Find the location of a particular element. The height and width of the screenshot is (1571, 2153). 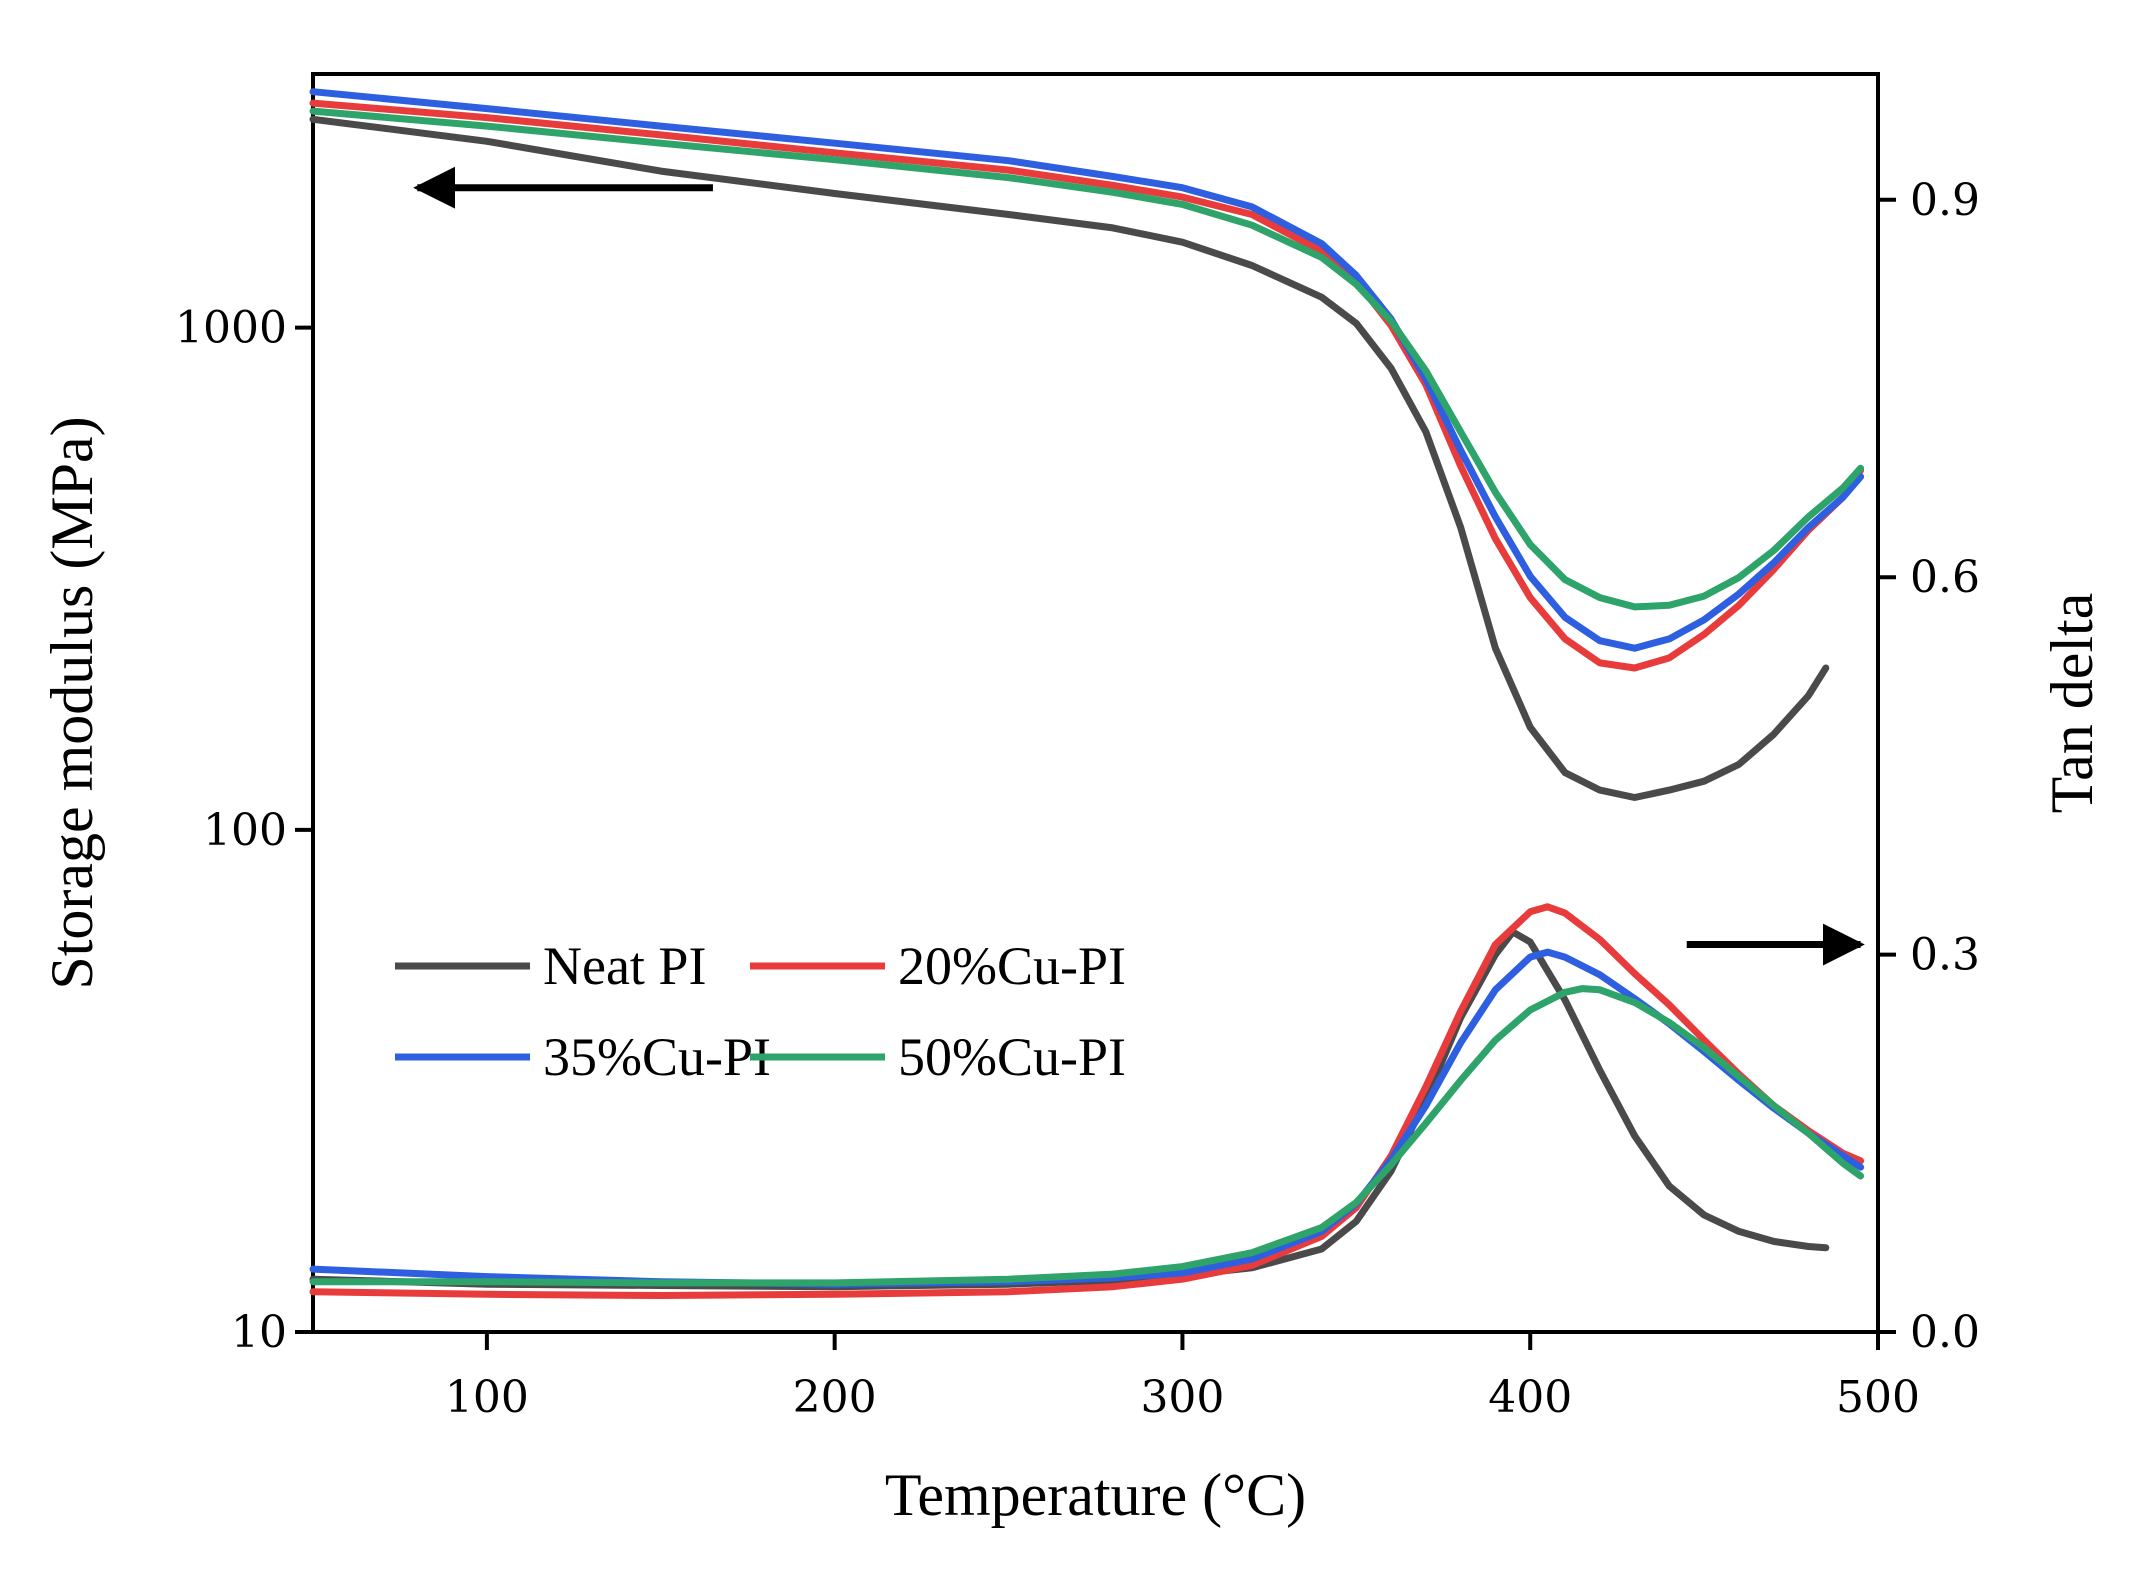

y-right-axis-title: Tan delta is located at coordinates (2072, 703).